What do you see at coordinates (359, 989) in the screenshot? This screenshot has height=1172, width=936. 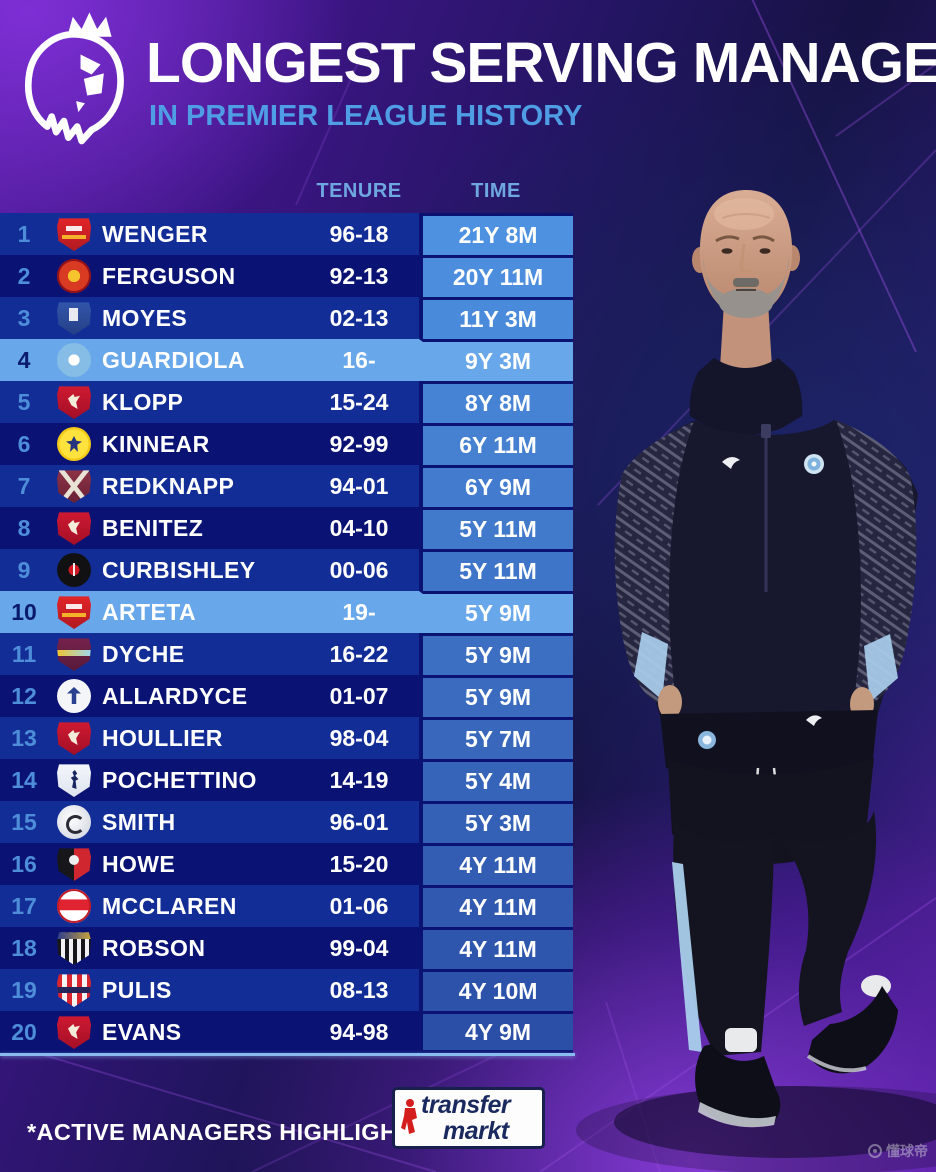 I see `tenure-cell: 08-13` at bounding box center [359, 989].